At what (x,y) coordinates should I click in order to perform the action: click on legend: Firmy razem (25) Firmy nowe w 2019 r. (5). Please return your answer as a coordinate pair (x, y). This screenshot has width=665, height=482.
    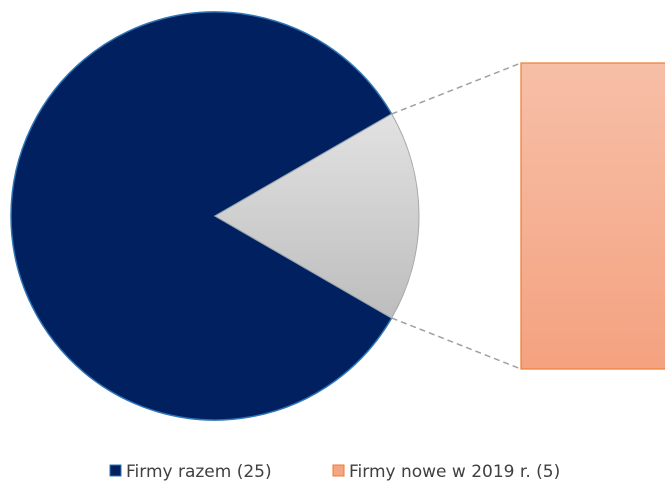
    Looking at the image, I should click on (334, 472).